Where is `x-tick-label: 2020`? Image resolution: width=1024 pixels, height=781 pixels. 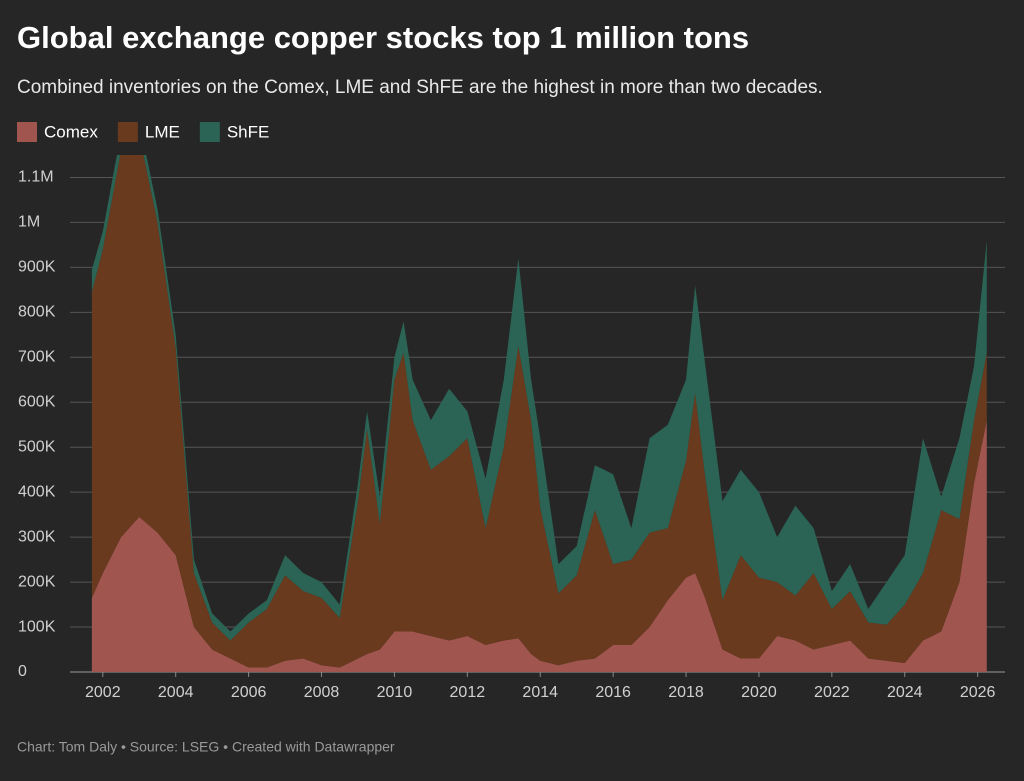 x-tick-label: 2020 is located at coordinates (759, 692).